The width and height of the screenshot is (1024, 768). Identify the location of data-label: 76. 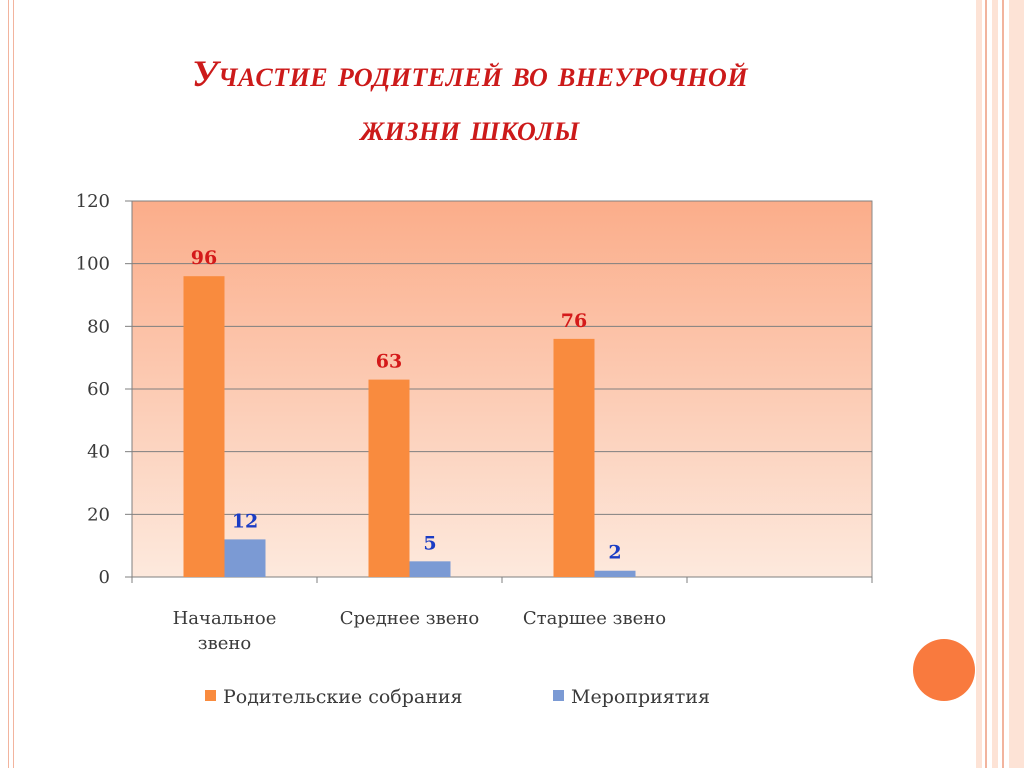
(574, 321).